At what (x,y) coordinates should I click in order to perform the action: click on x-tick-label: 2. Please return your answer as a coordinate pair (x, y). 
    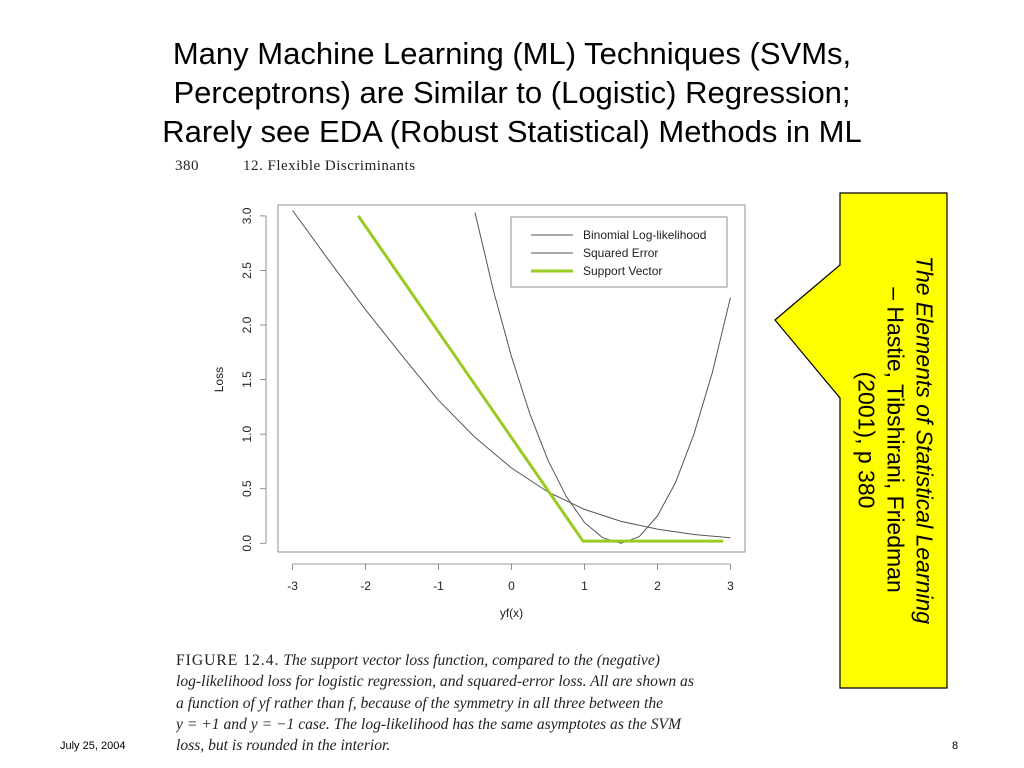
    Looking at the image, I should click on (657, 586).